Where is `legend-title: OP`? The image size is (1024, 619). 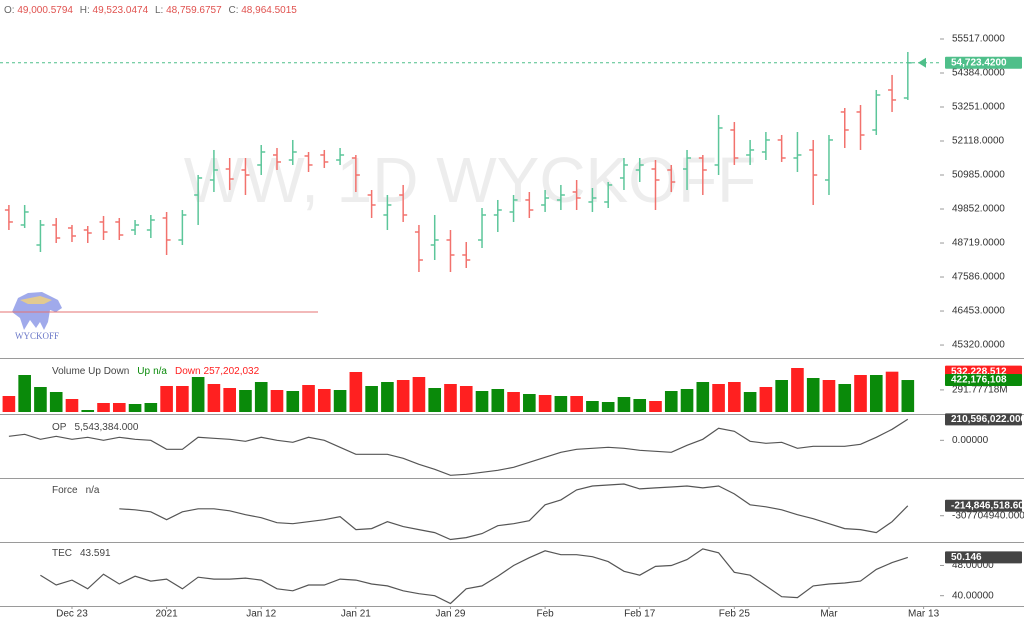
legend-title: OP is located at coordinates (59, 427).